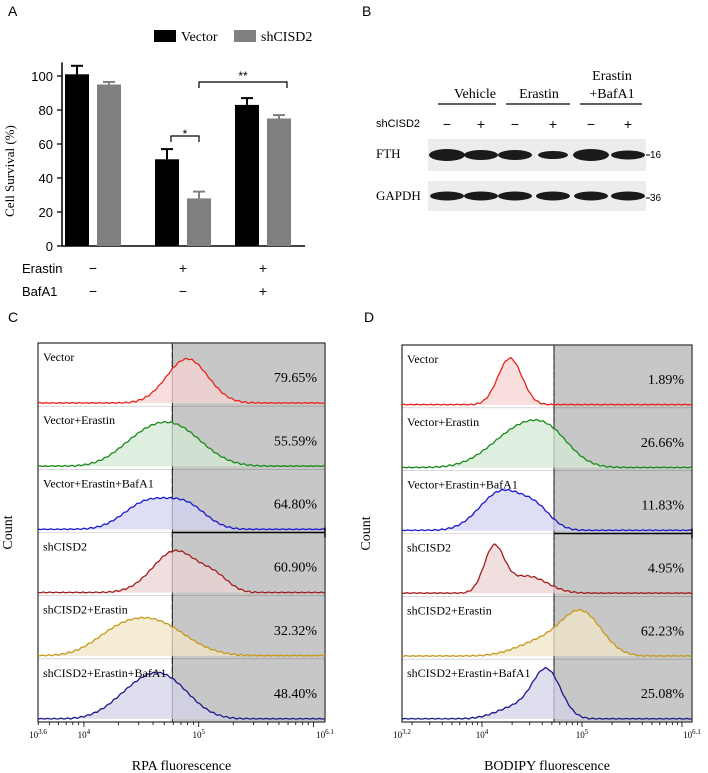 This screenshot has height=773, width=708. Describe the element at coordinates (475, 94) in the screenshot. I see `blot-group-vehicle: Vehicle` at that location.